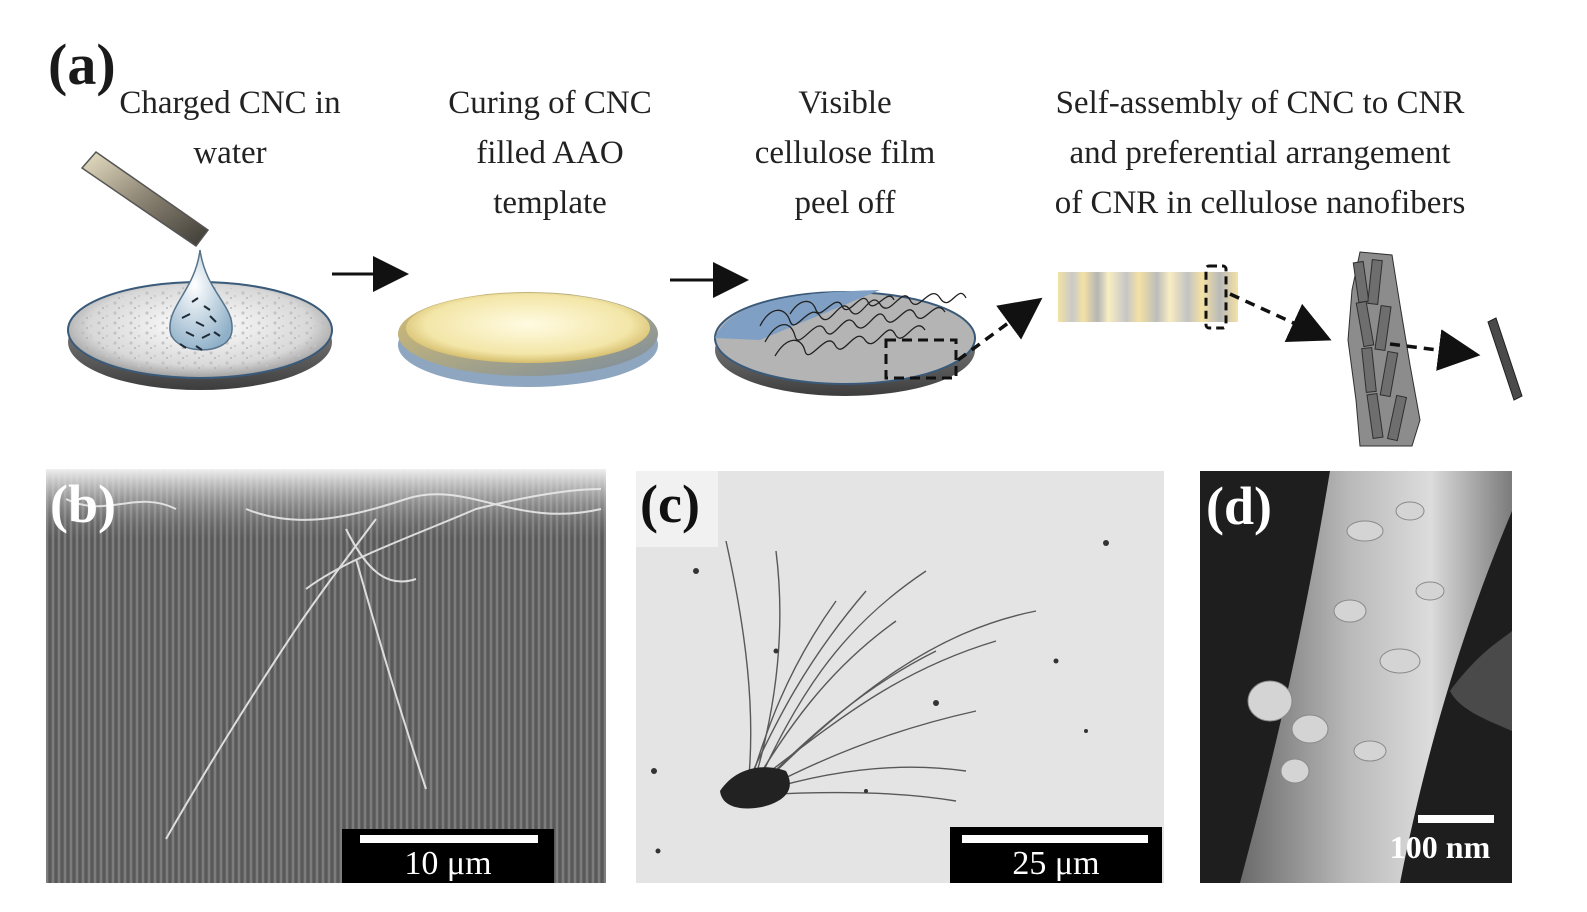 The height and width of the screenshot is (912, 1587). I want to click on single-nanorod, so click(1505, 359).